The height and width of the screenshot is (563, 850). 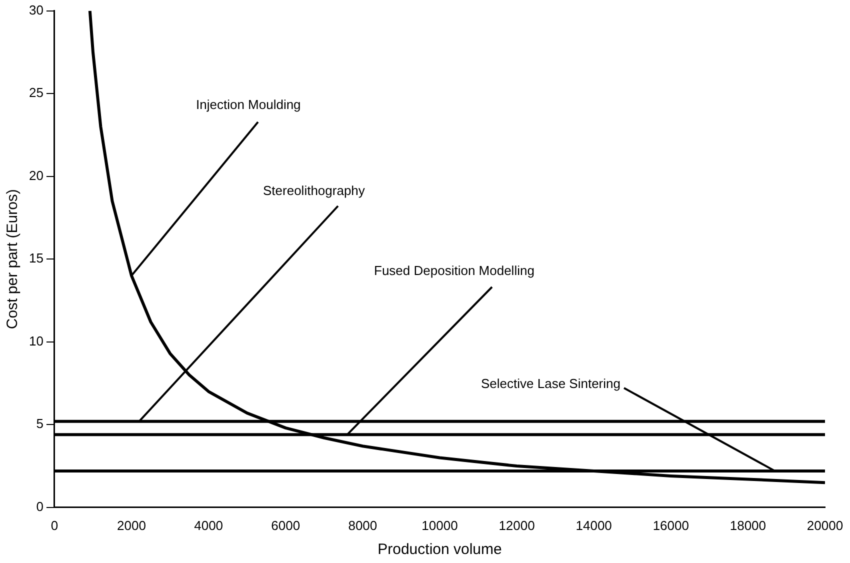 What do you see at coordinates (36, 175) in the screenshot?
I see `y-tick-label: 20` at bounding box center [36, 175].